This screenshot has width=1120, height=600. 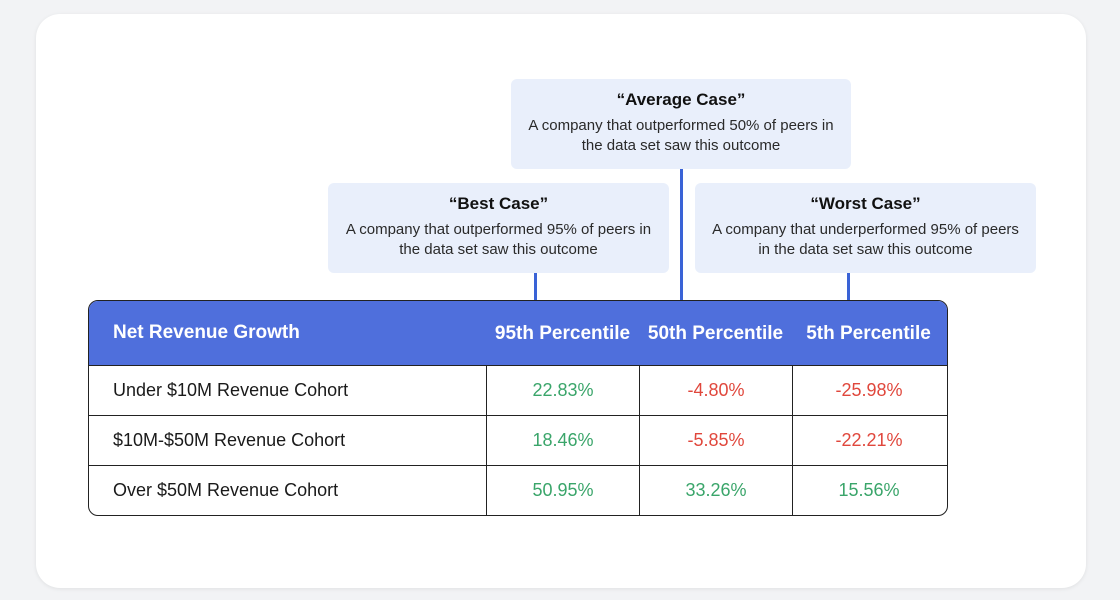 What do you see at coordinates (848, 286) in the screenshot?
I see `worst-case-connector` at bounding box center [848, 286].